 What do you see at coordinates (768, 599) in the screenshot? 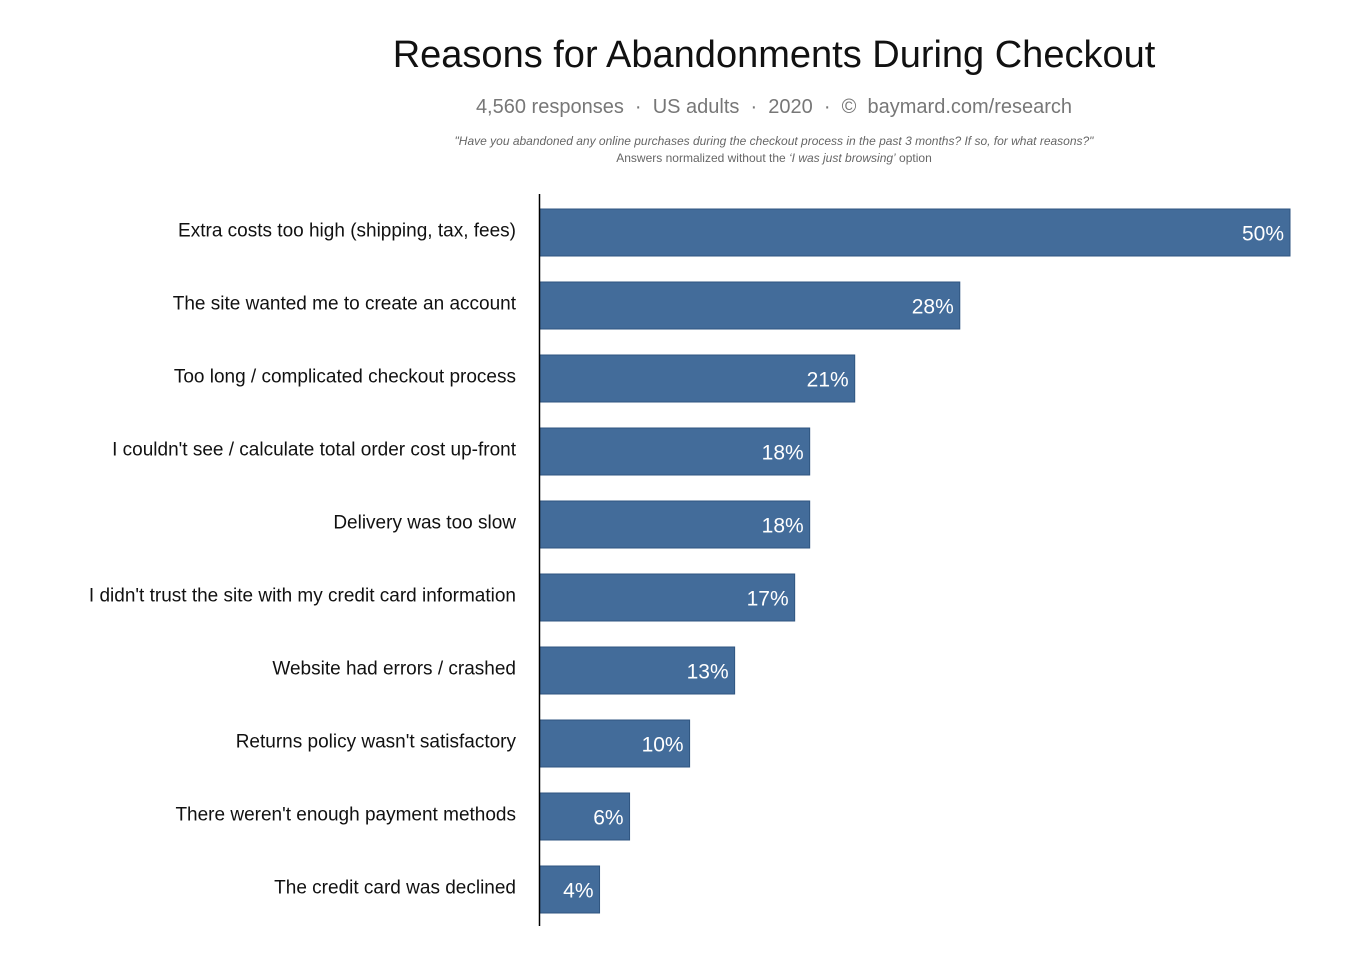
I see `bar-value-label: 17%` at bounding box center [768, 599].